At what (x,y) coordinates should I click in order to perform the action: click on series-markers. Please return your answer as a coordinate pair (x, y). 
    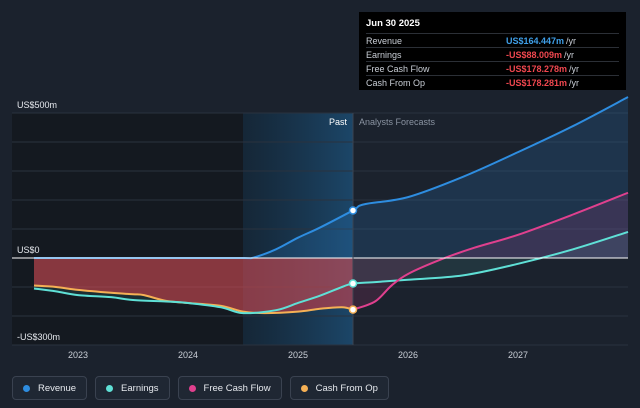
    Looking at the image, I should click on (353, 260).